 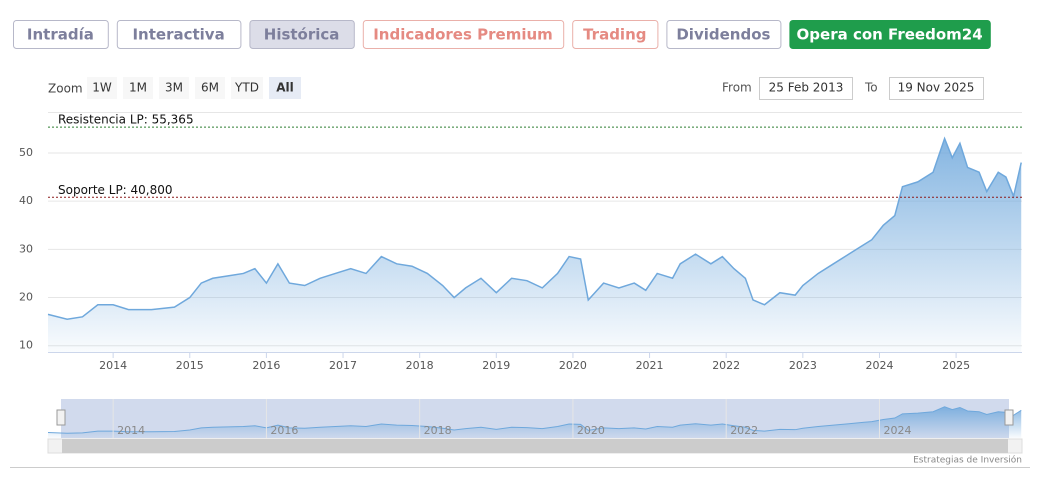 I want to click on zoom-button-label: All, so click(x=285, y=88).